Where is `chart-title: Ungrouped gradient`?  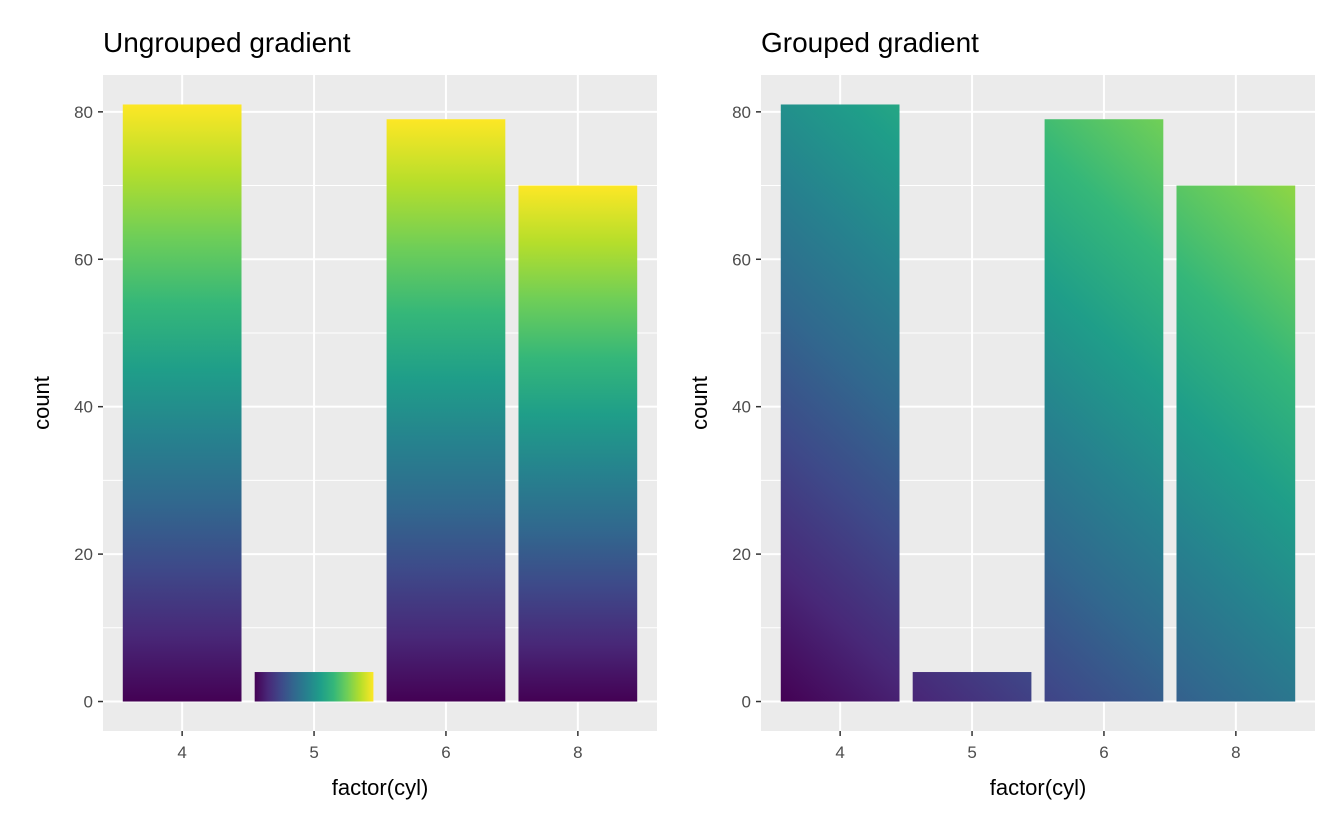
chart-title: Ungrouped gradient is located at coordinates (227, 42).